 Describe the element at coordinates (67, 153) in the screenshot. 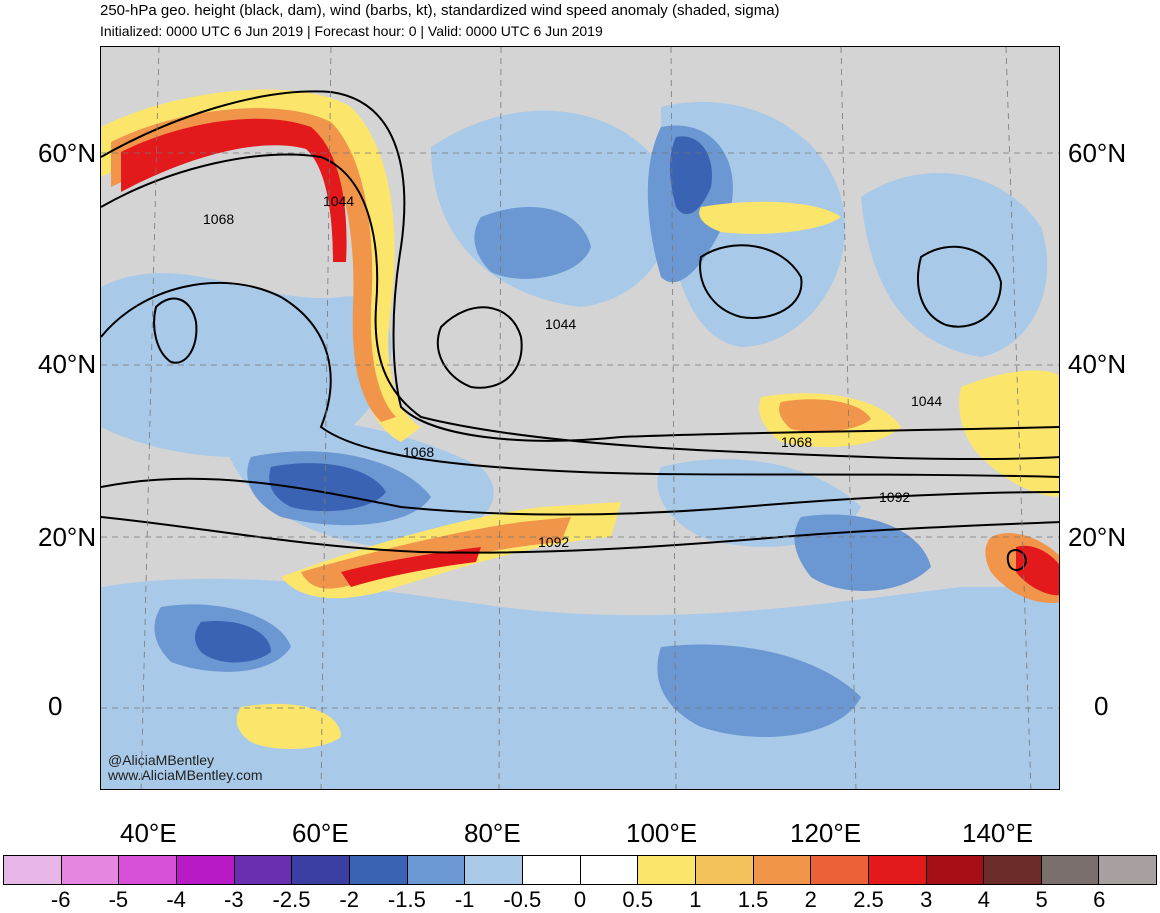

I see `lat-label-60n-left: 60°N` at that location.